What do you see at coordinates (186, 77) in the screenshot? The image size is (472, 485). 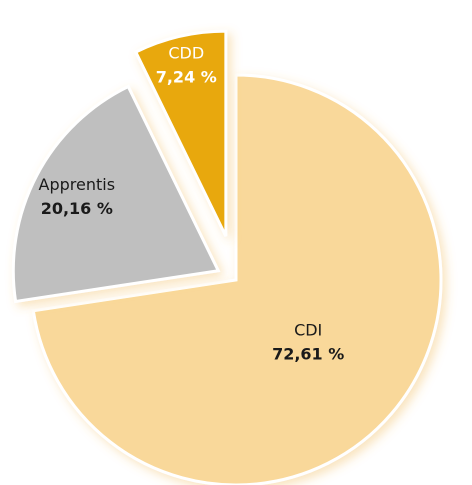 I see `slice-value-label: 7,24 %` at bounding box center [186, 77].